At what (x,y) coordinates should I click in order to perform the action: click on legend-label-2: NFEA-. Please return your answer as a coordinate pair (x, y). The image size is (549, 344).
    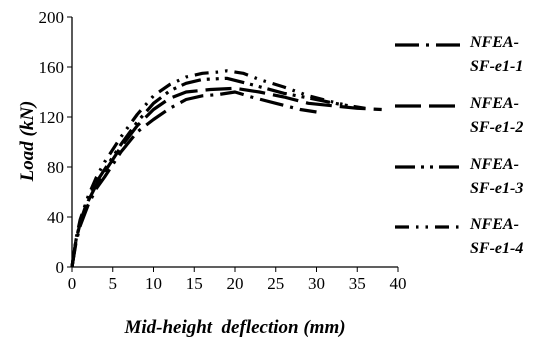
    Looking at the image, I should click on (494, 103).